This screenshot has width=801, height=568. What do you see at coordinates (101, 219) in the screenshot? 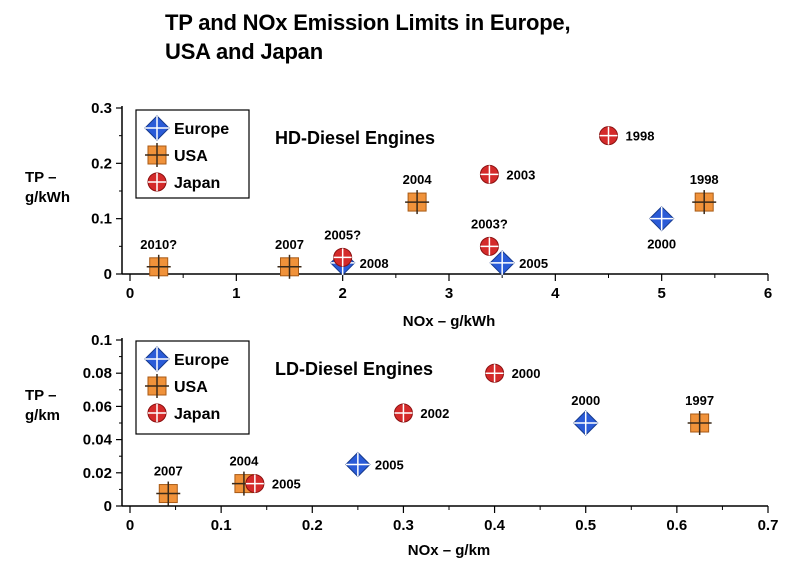
I see `hd-y-tick-label: 0.1` at bounding box center [101, 219].